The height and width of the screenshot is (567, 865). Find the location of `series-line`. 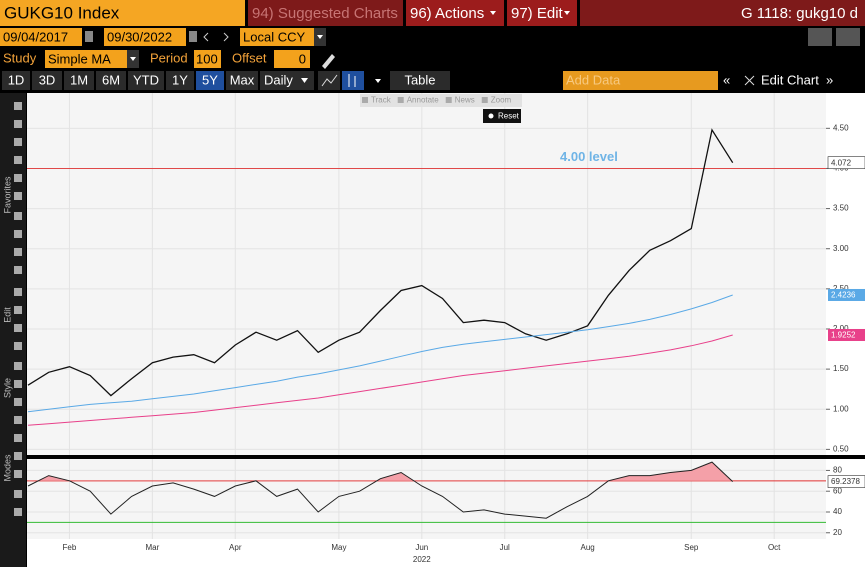

series-line is located at coordinates (380, 380).